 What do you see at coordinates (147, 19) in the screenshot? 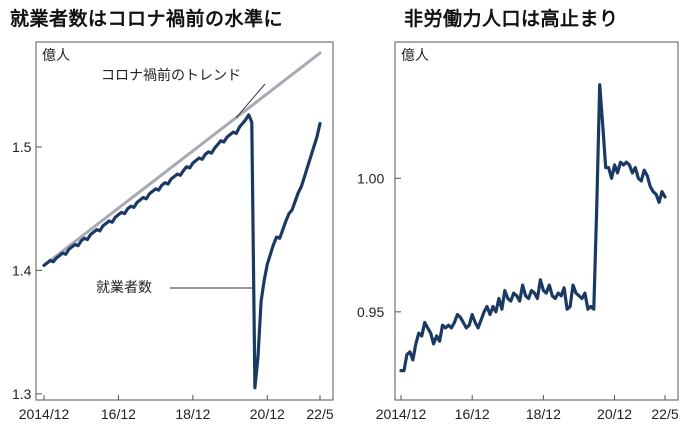
I see `chart-title-employment: 就業者数はコロナ禍前の水準に` at bounding box center [147, 19].